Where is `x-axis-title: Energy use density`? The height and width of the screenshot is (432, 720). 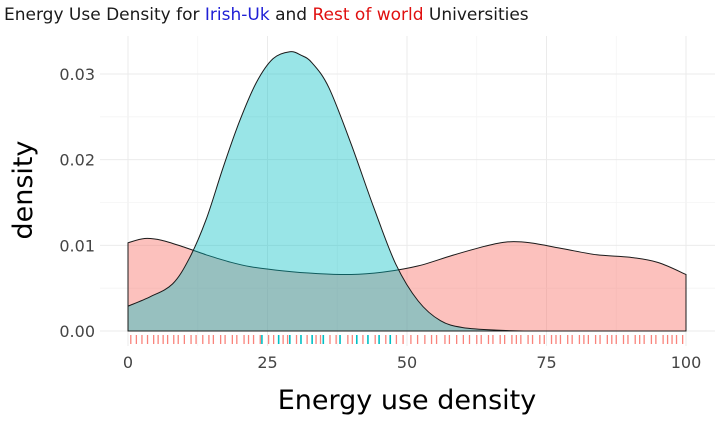
x-axis-title: Energy use density is located at coordinates (407, 400).